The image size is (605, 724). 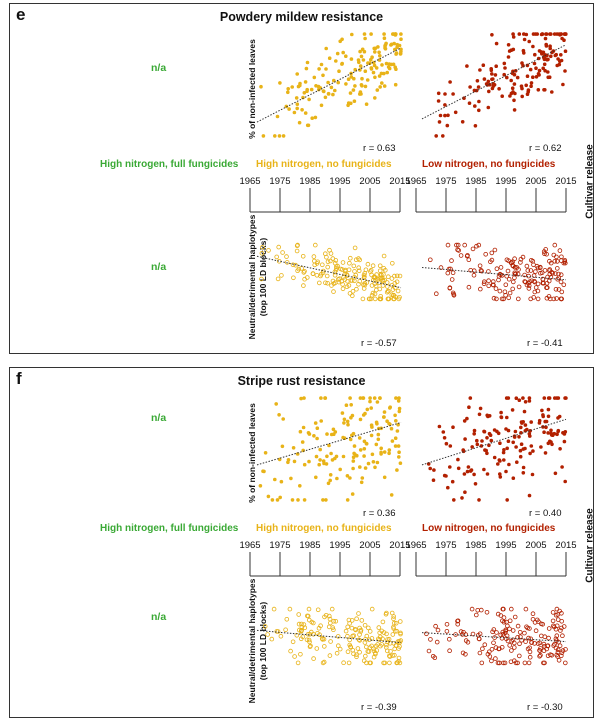 I want to click on treatment-label-high-nitrogen: High nitrogen, no fungicides, so click(x=324, y=164).